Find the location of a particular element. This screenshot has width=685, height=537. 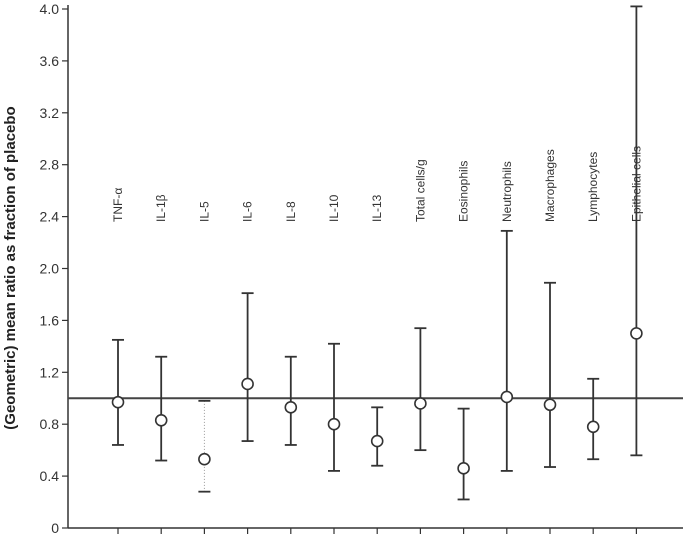

category-label: Macrophages is located at coordinates (550, 185).